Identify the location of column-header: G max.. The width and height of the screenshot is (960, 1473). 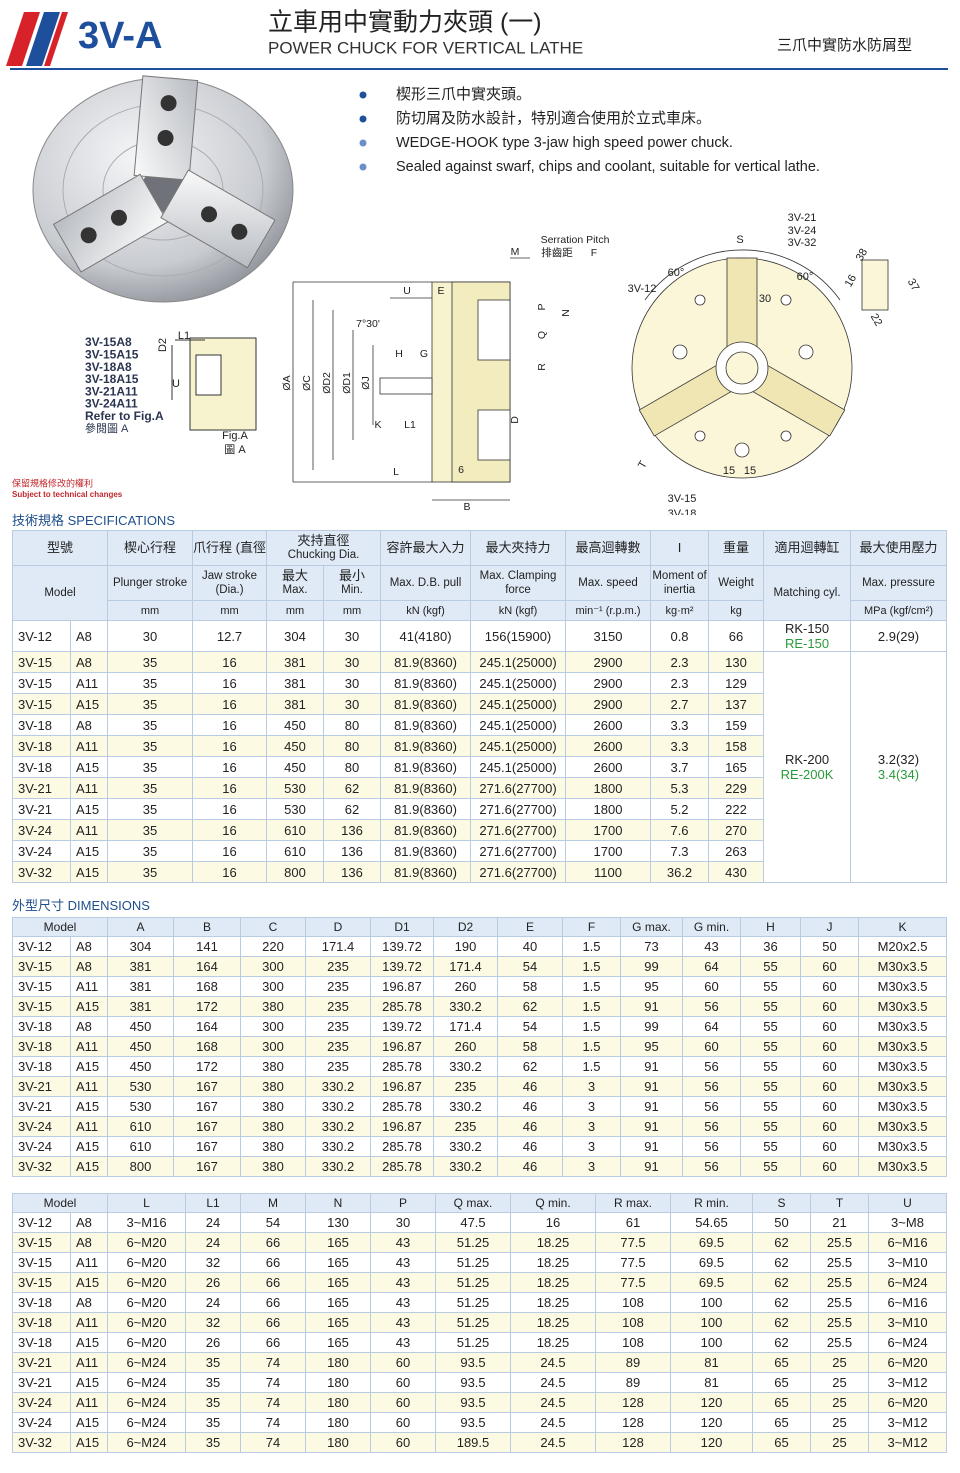
(651, 927).